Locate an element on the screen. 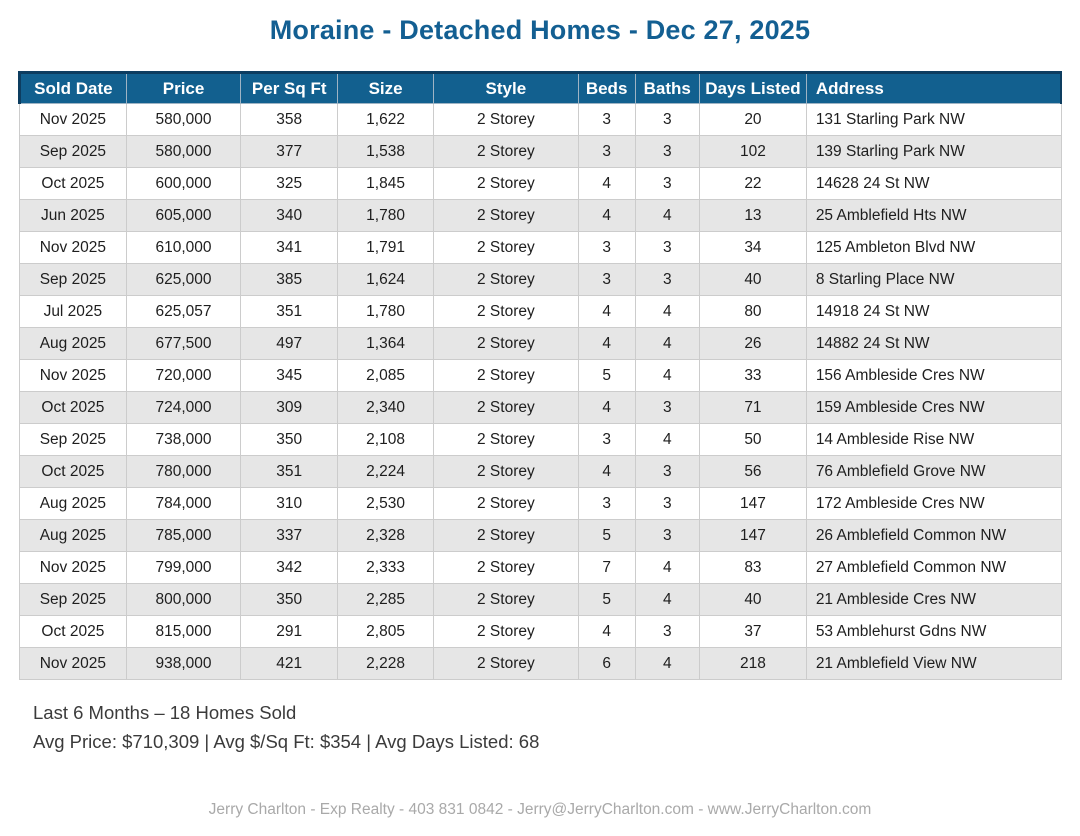 The image size is (1080, 836). cell-address: 25 Amblefield Hts NW is located at coordinates (933, 215).